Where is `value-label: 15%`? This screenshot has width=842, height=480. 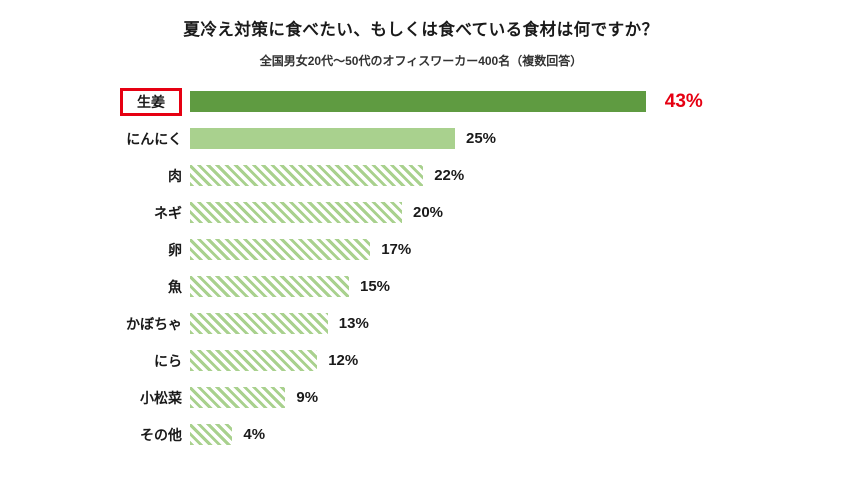
value-label: 15% is located at coordinates (375, 286).